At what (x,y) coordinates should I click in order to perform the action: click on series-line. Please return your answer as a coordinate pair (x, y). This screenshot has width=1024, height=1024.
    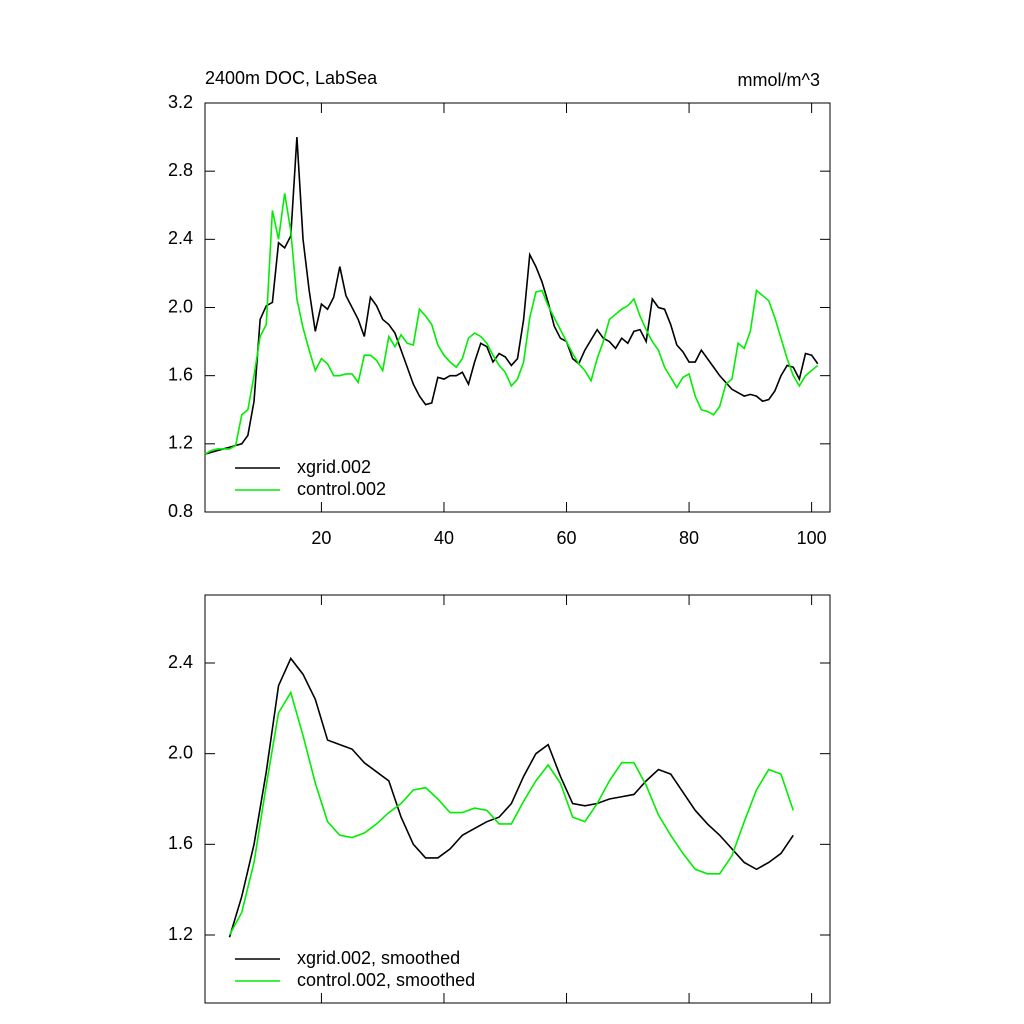
    Looking at the image, I should click on (511, 813).